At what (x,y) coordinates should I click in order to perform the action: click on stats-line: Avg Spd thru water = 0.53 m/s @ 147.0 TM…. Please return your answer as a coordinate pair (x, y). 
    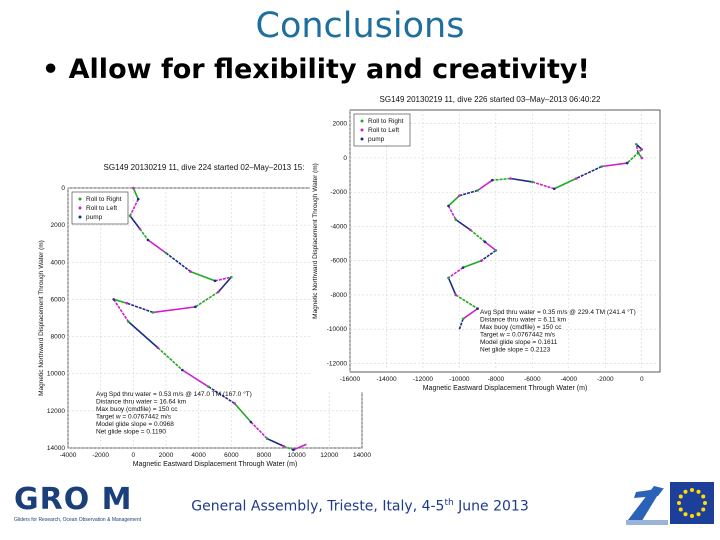
    Looking at the image, I should click on (174, 394).